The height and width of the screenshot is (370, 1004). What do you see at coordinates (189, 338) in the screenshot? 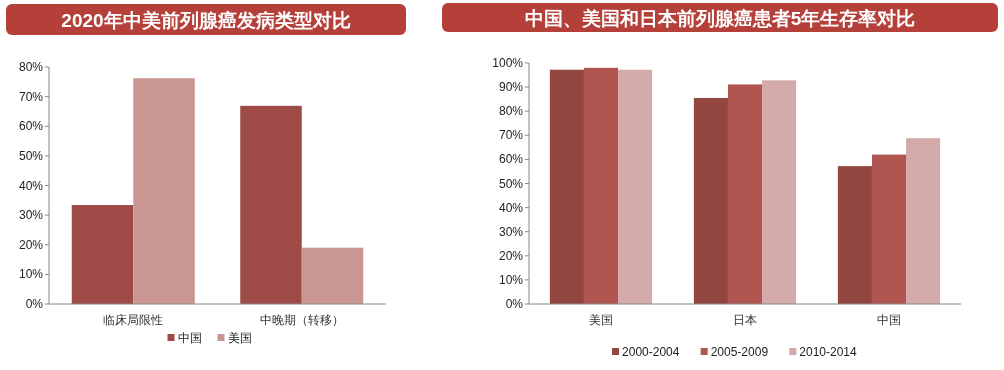
I see `legend-label: 中国` at bounding box center [189, 338].